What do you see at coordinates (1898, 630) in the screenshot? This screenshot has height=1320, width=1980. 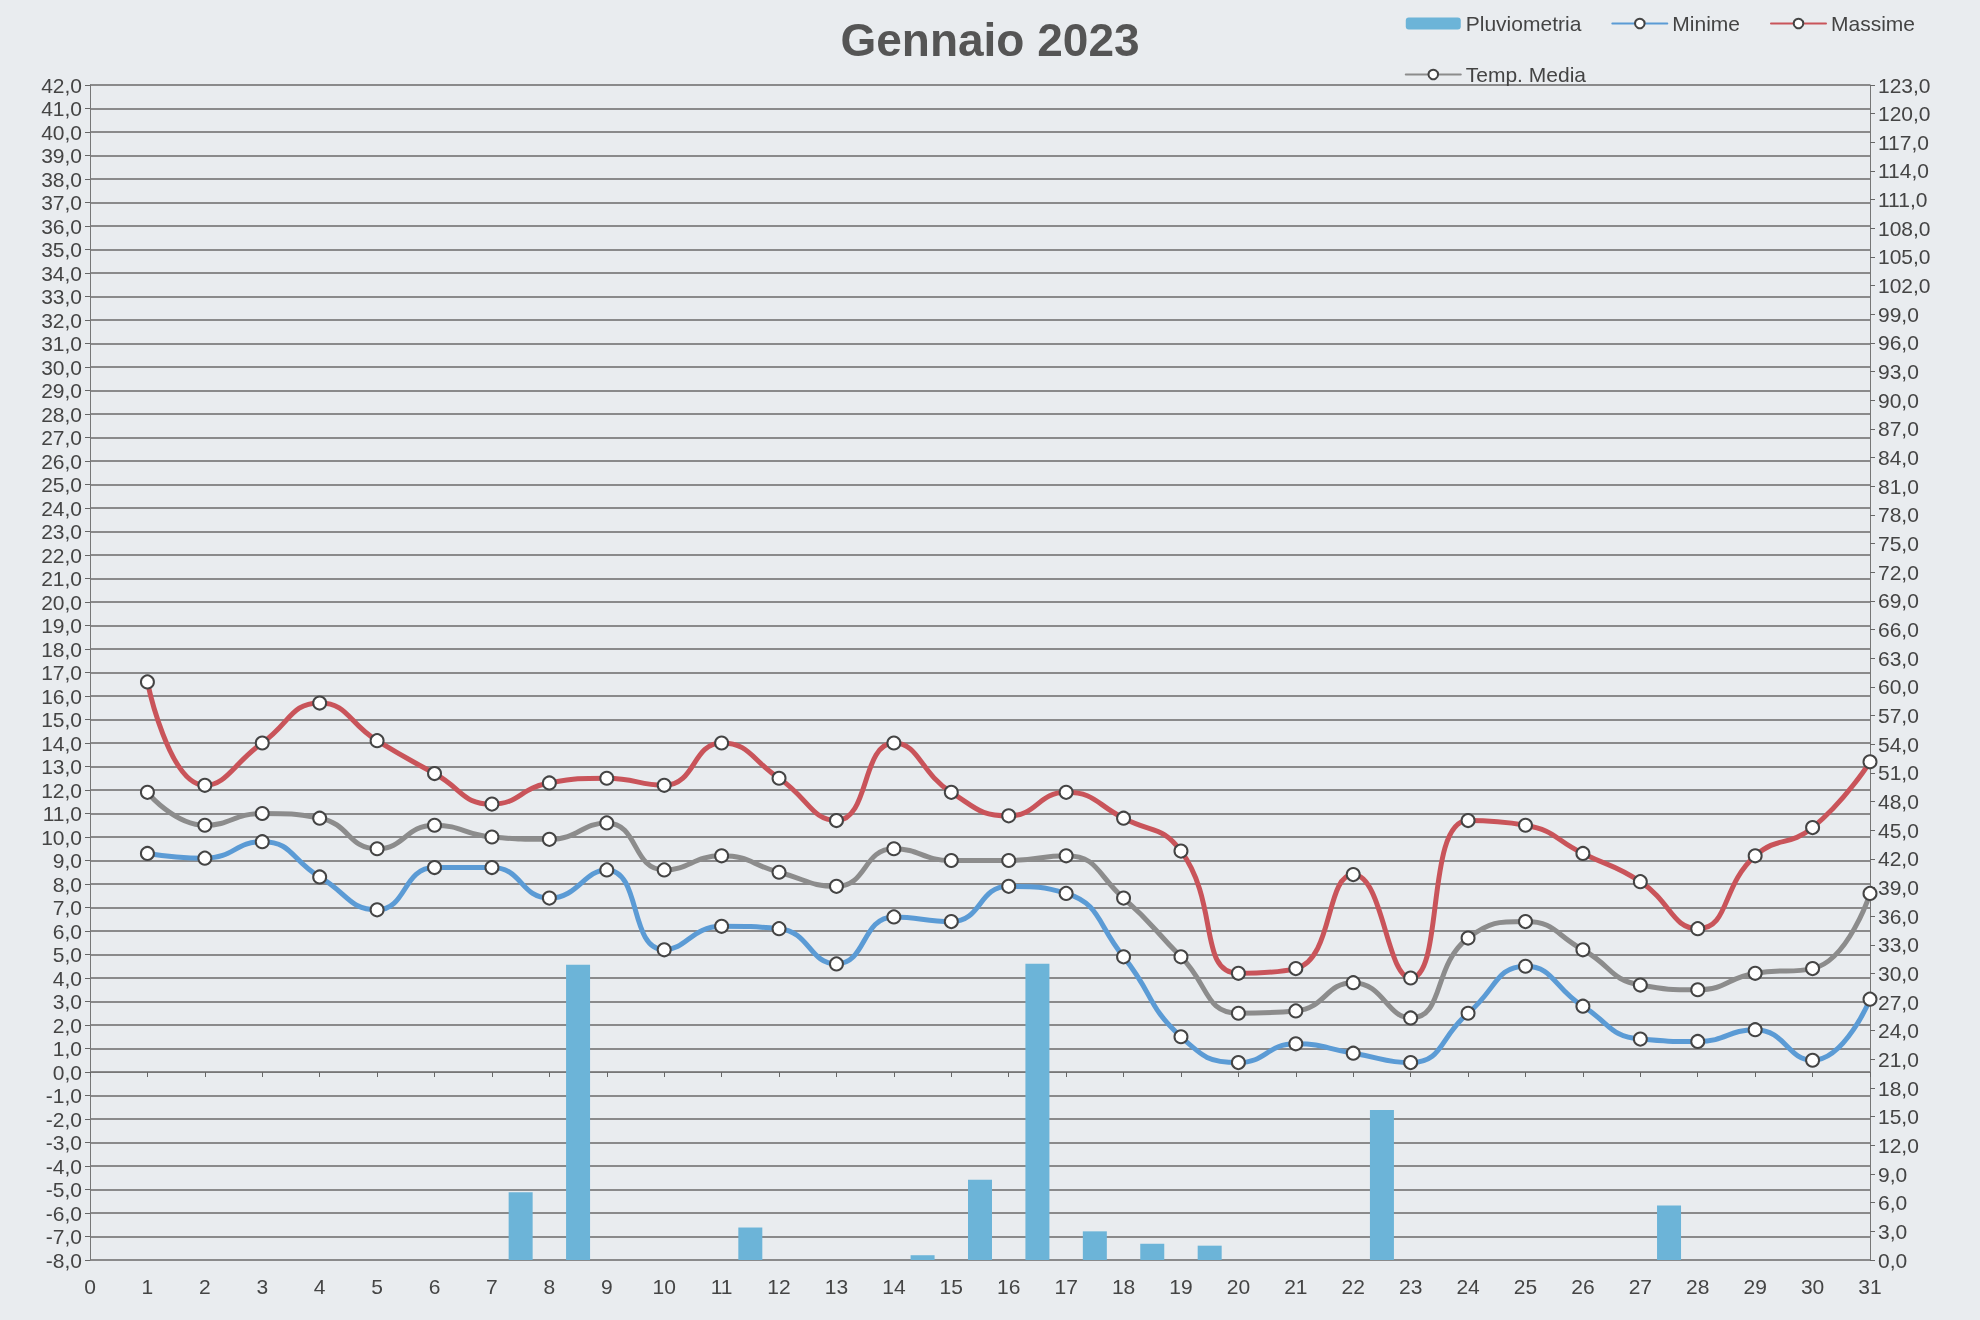 I see `y2-tick-label: 66,0` at bounding box center [1898, 630].